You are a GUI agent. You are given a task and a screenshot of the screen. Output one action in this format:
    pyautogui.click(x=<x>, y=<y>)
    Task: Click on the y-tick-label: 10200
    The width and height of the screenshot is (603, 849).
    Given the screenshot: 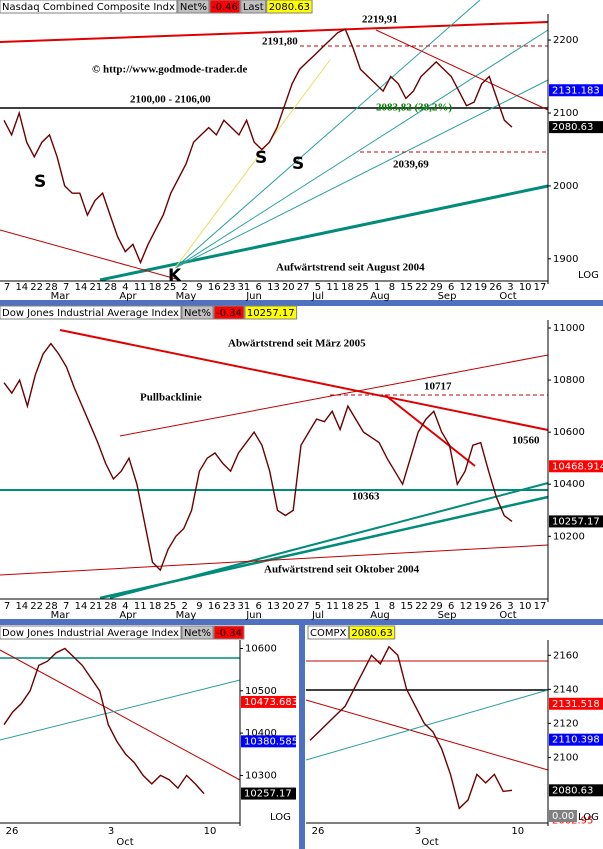 What is the action you would take?
    pyautogui.click(x=569, y=536)
    